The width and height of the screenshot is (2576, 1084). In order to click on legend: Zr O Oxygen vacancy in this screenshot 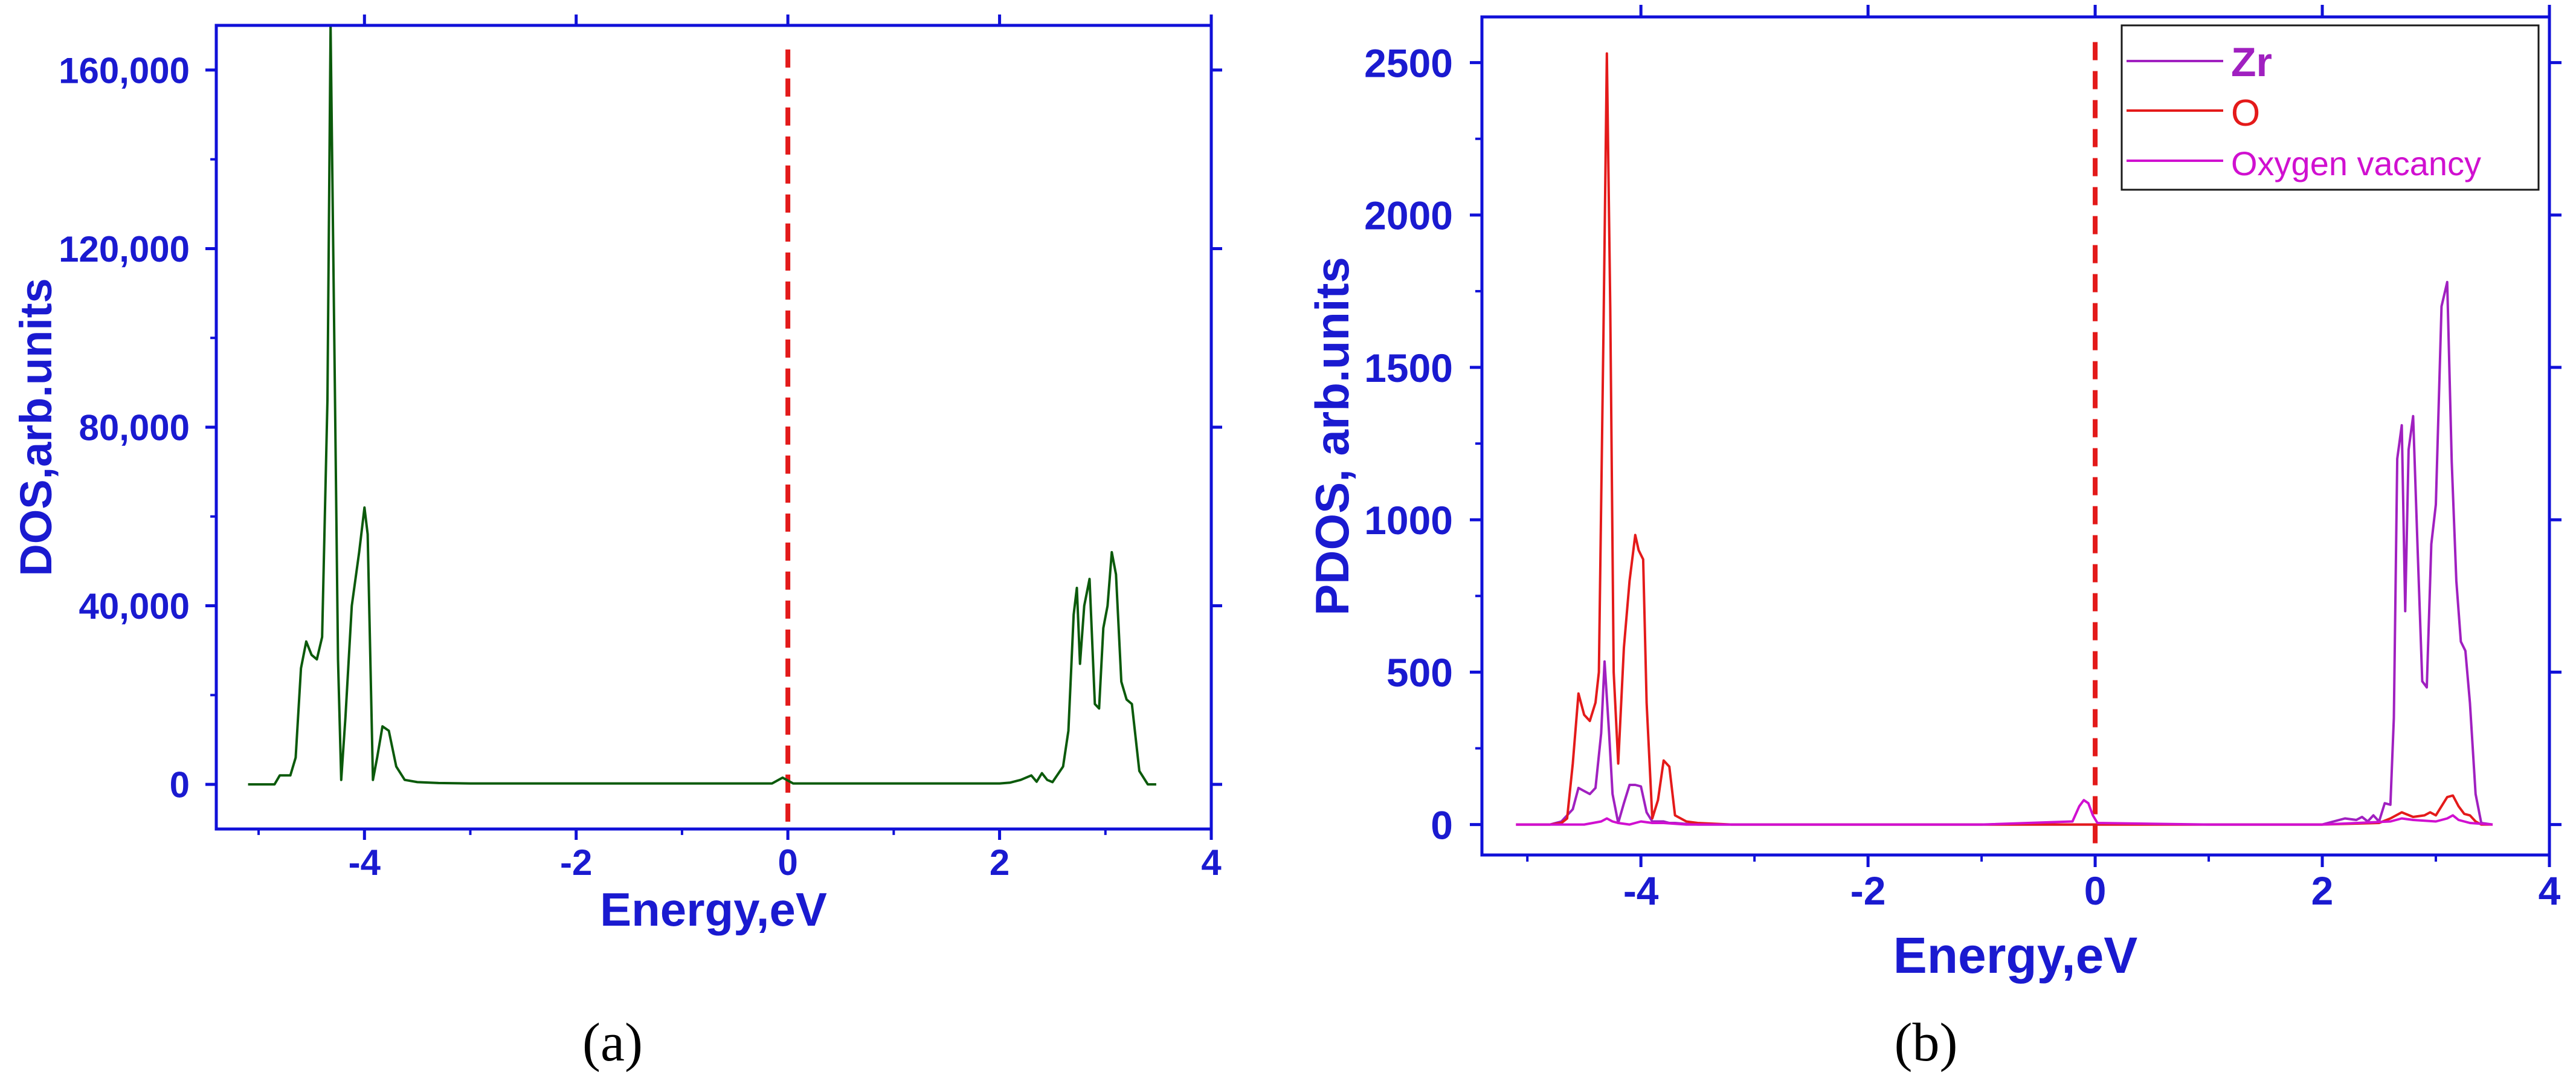, I will do `click(2330, 107)`.